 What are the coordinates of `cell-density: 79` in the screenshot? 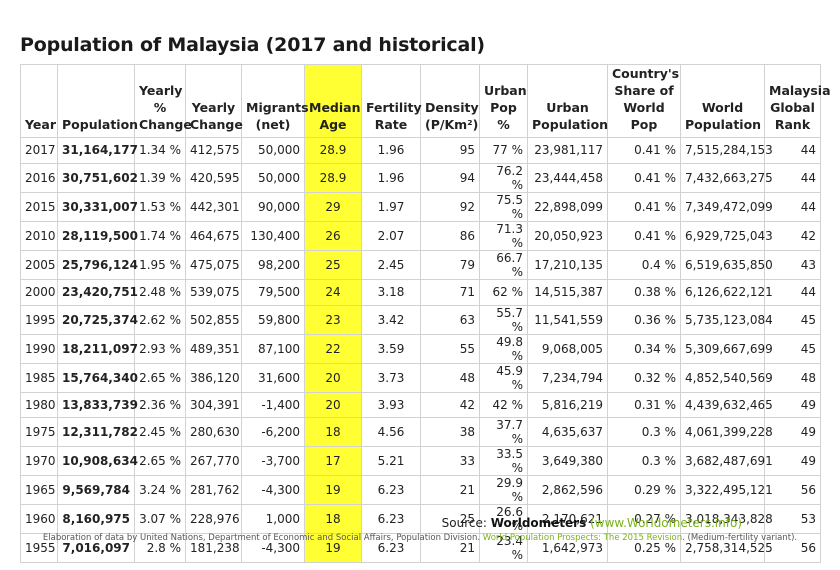 It's located at (450, 264).